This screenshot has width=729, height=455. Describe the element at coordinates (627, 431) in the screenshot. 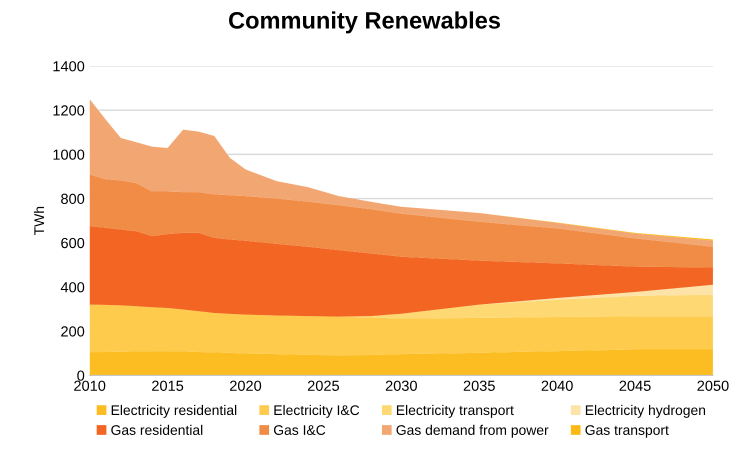

I see `legend-label: Gas transport` at that location.